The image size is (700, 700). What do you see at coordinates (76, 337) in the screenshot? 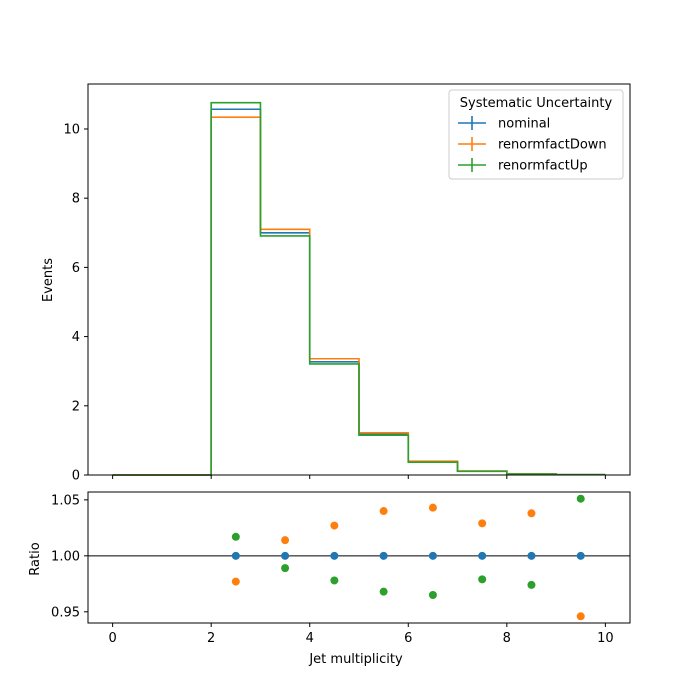
I see `histogram-y-tick-label: 4` at bounding box center [76, 337].